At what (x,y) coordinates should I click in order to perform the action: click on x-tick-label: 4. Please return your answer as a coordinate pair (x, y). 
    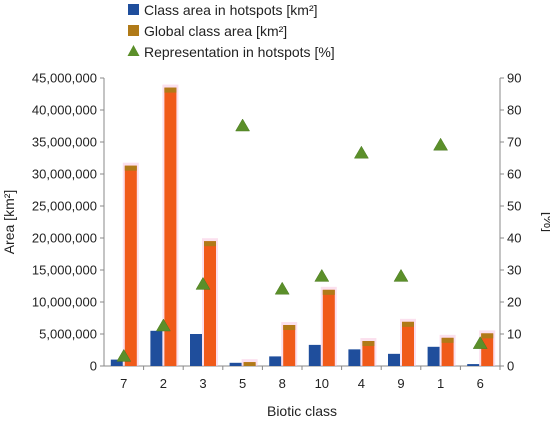
    Looking at the image, I should click on (361, 383).